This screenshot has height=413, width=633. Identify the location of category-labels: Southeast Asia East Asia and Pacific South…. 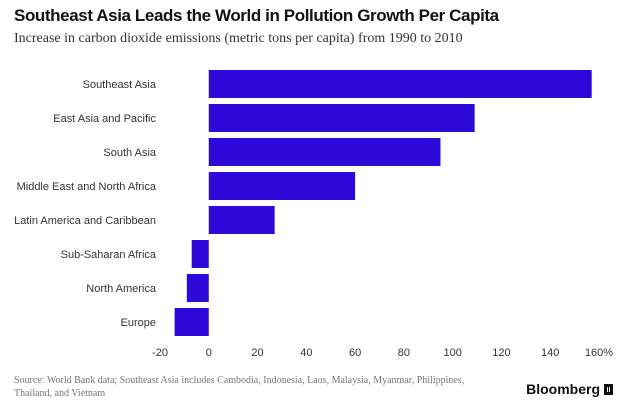
(85, 204).